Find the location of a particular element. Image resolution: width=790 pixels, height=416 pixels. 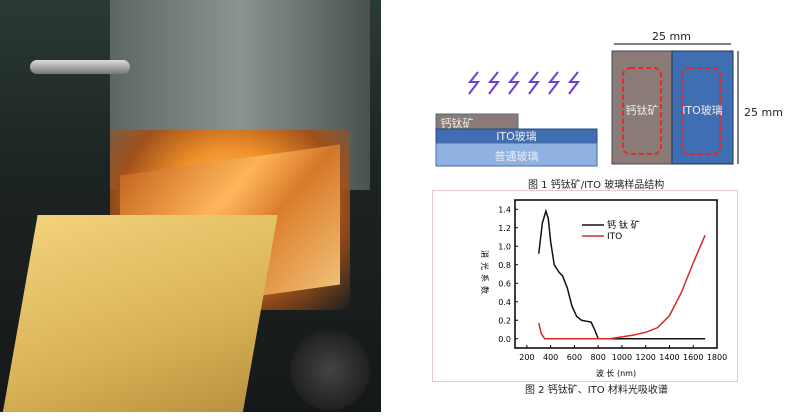

knob is located at coordinates (330, 370).